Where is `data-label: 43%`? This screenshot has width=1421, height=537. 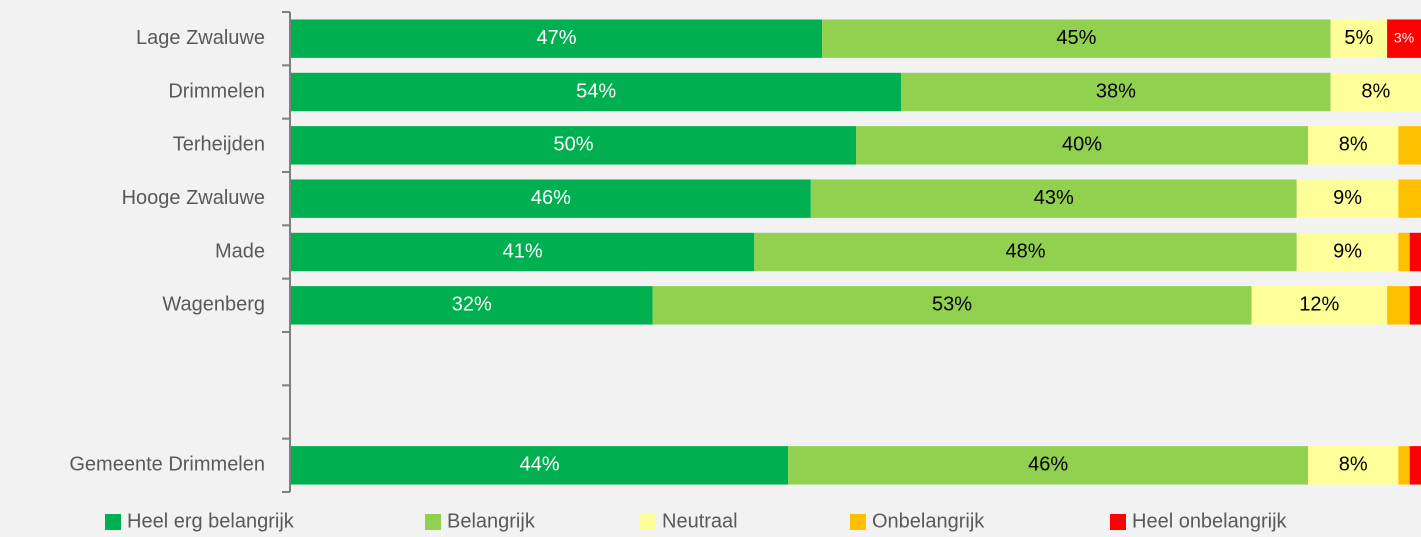 data-label: 43% is located at coordinates (1054, 198).